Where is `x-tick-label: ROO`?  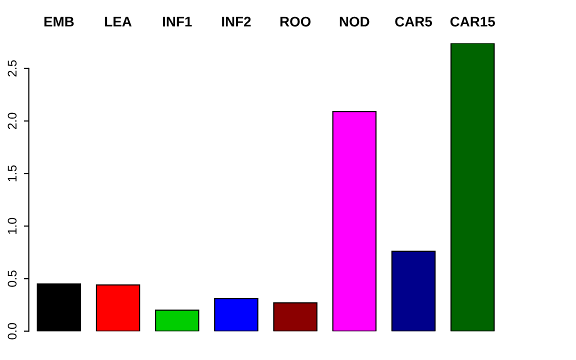
x-tick-label: ROO is located at coordinates (295, 21).